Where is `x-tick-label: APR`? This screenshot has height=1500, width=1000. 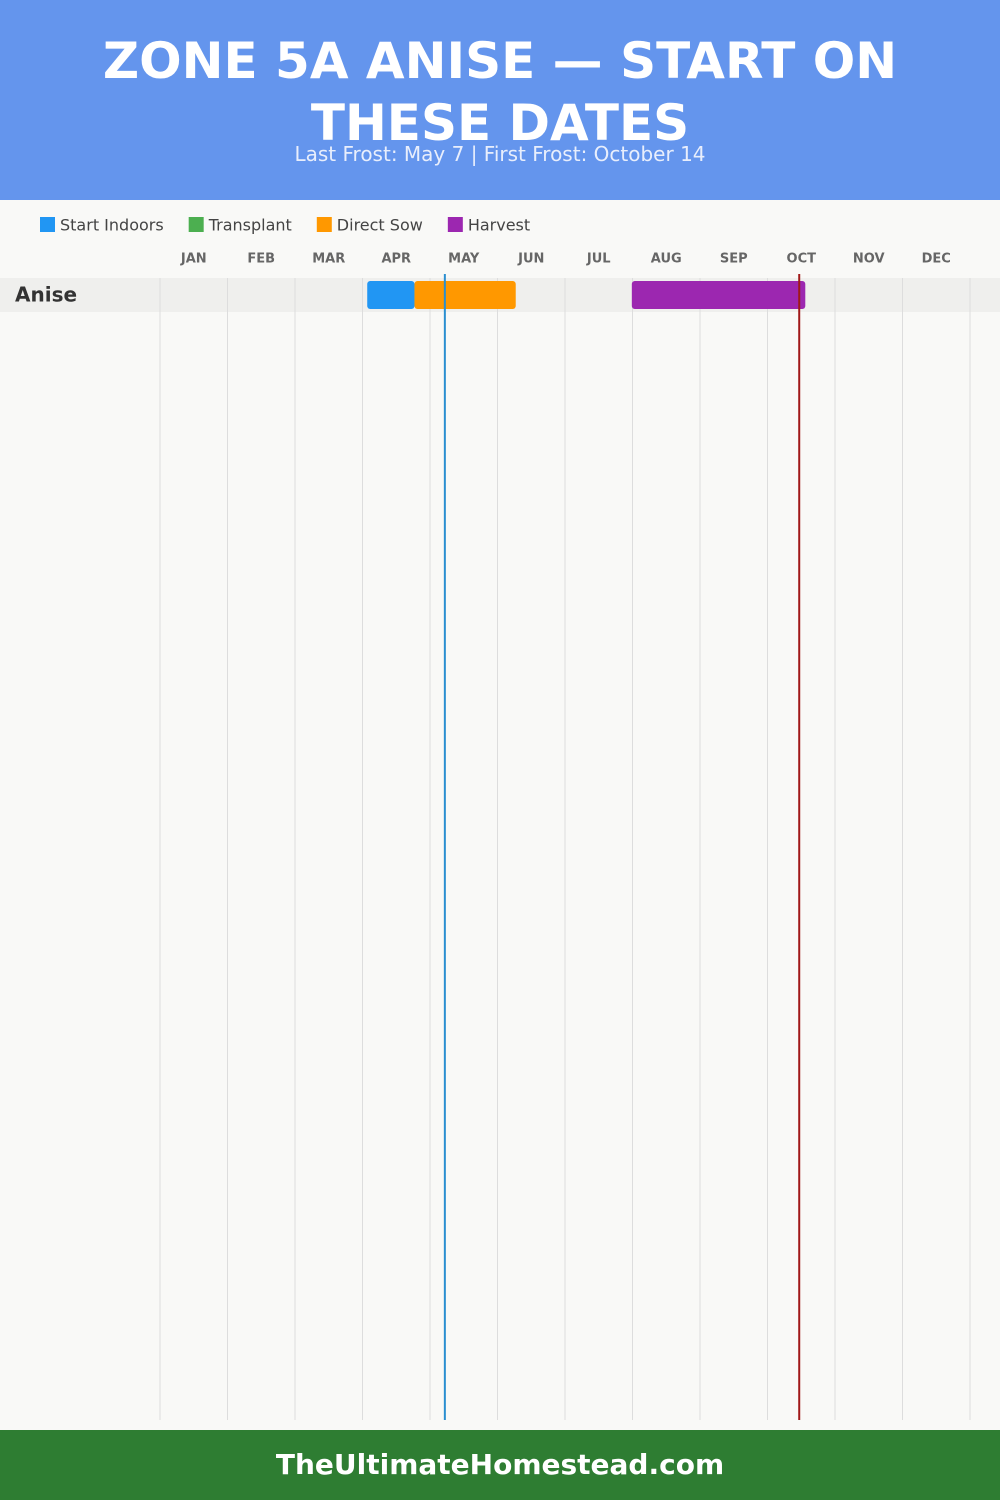
x-tick-label: APR is located at coordinates (396, 259).